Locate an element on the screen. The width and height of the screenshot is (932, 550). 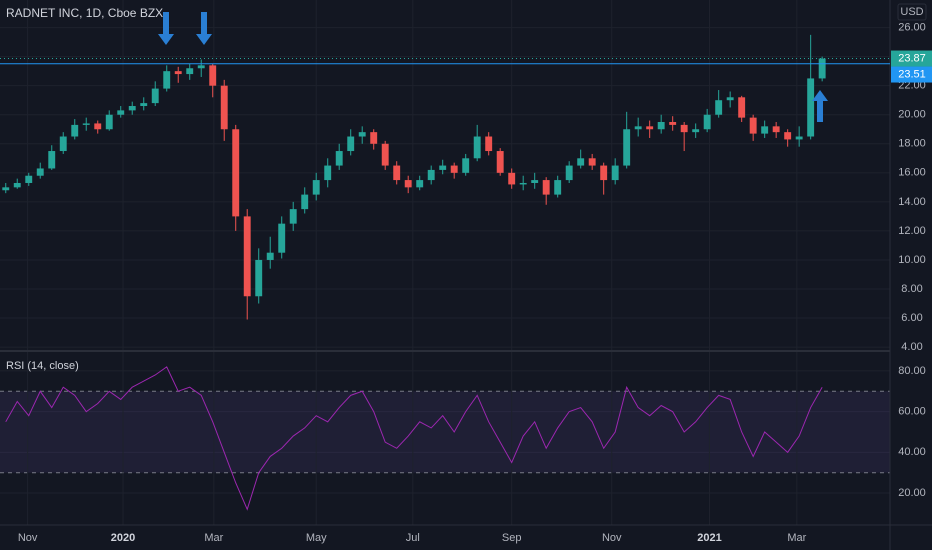
y-tick-label: 10.00 is located at coordinates (912, 260).